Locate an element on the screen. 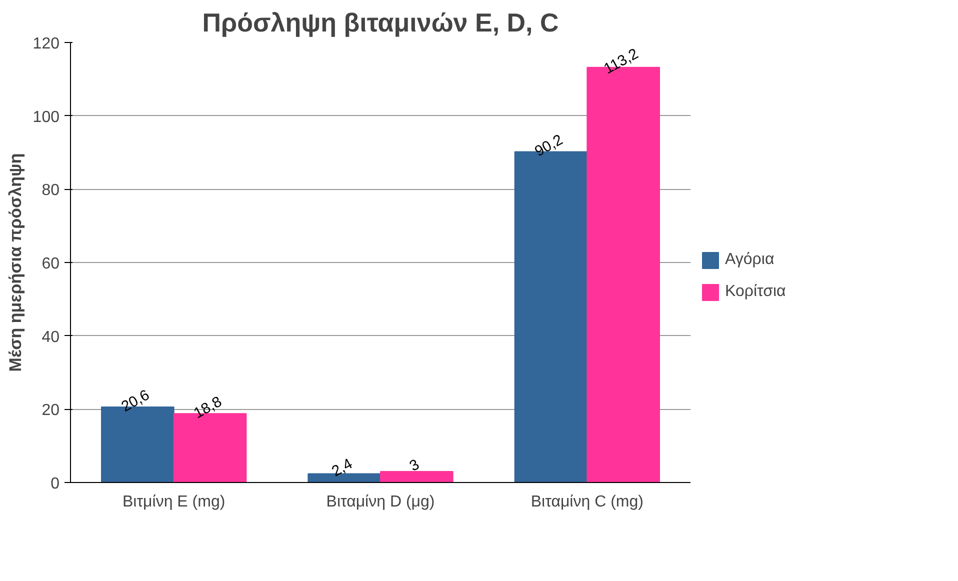 The image size is (958, 581). data-label: 2,4 is located at coordinates (342, 467).